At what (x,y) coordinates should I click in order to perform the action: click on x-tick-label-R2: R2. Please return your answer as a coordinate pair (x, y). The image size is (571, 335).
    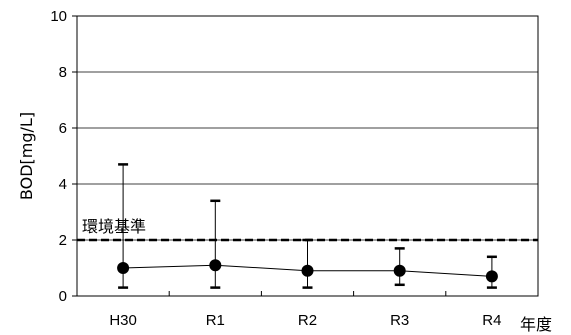
    Looking at the image, I should click on (307, 320).